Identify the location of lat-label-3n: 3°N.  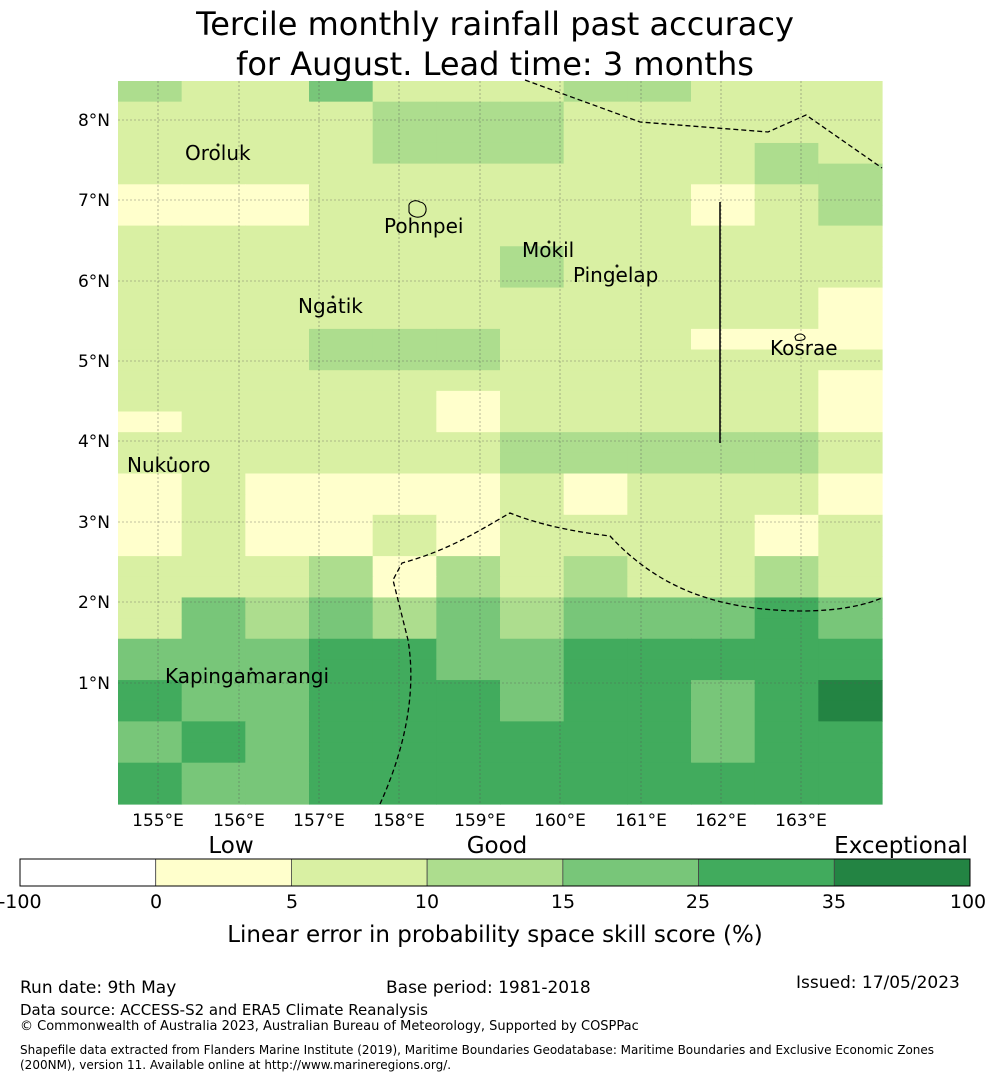
(94, 523).